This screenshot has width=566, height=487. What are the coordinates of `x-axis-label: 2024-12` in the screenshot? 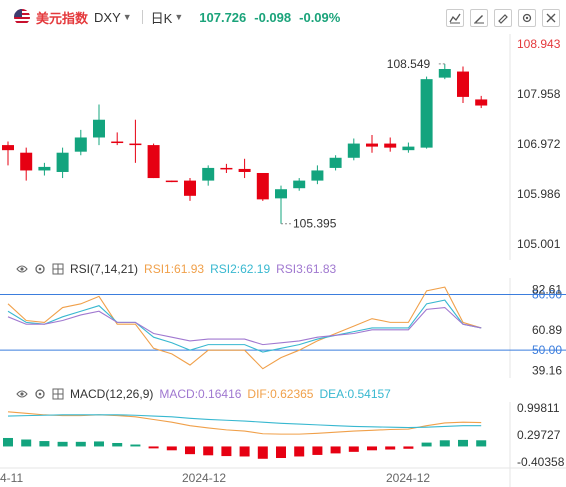 It's located at (408, 478).